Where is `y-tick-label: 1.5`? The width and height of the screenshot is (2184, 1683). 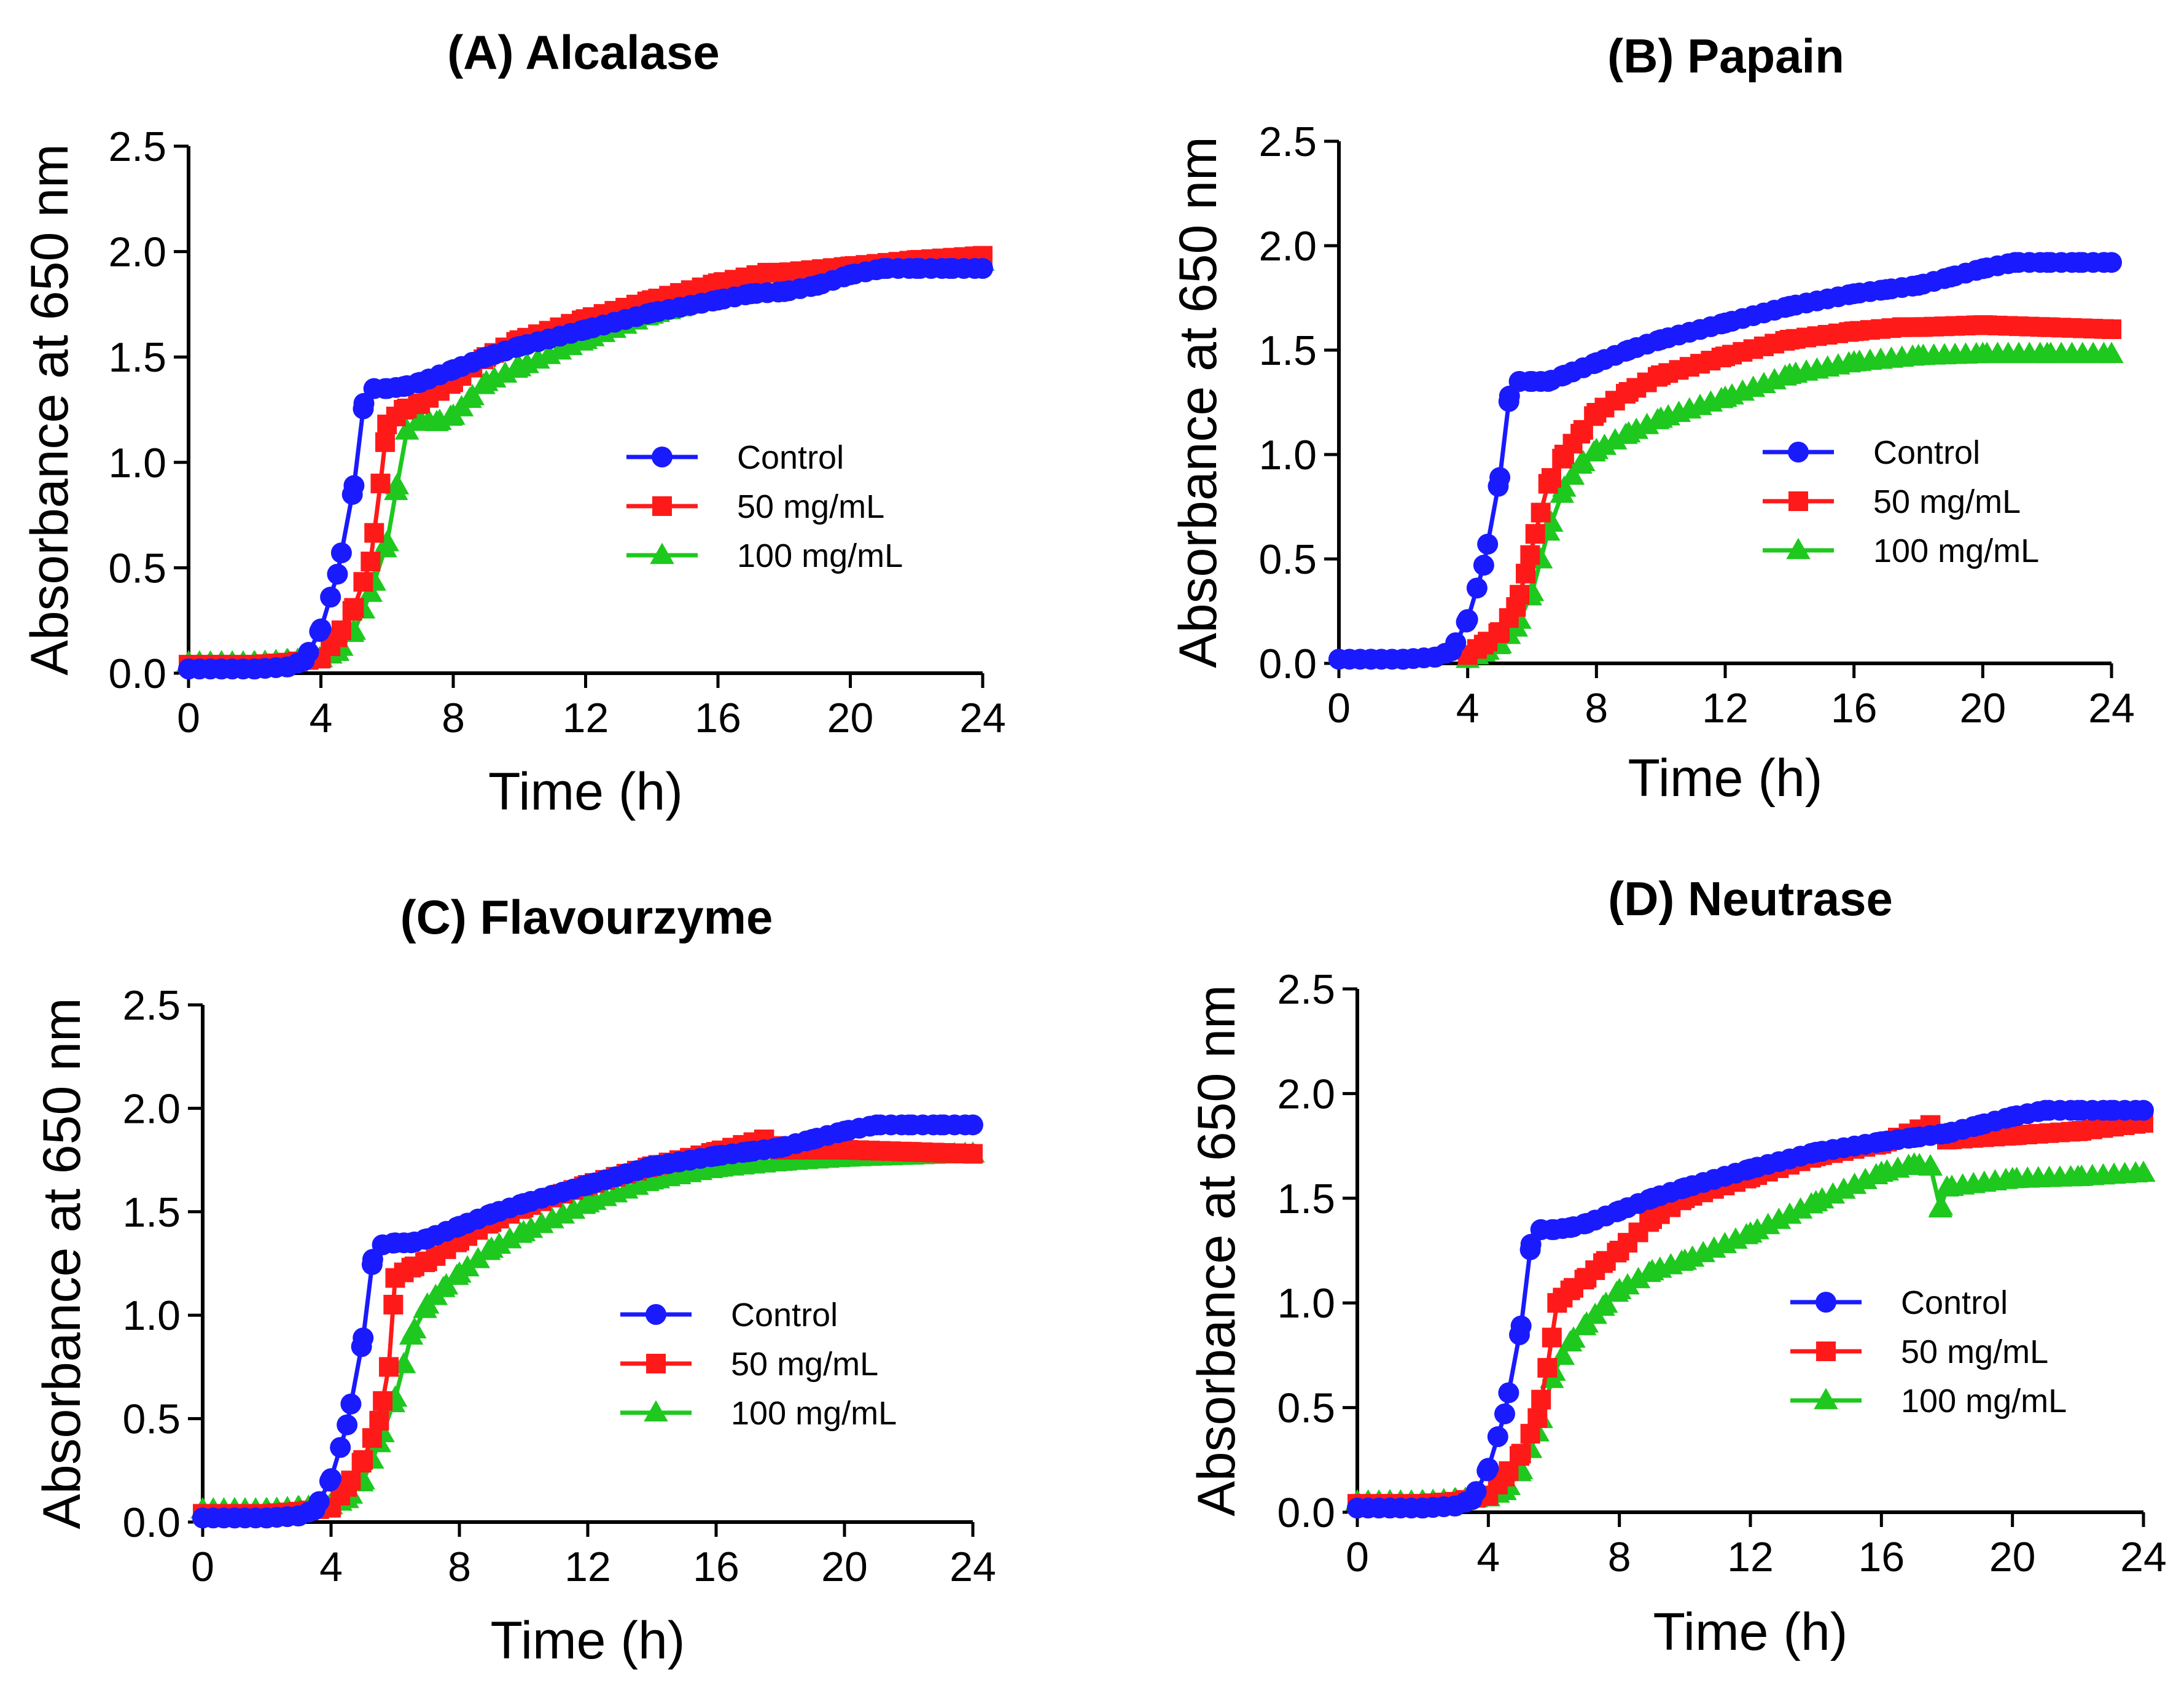
y-tick-label: 1.5 is located at coordinates (1306, 1199).